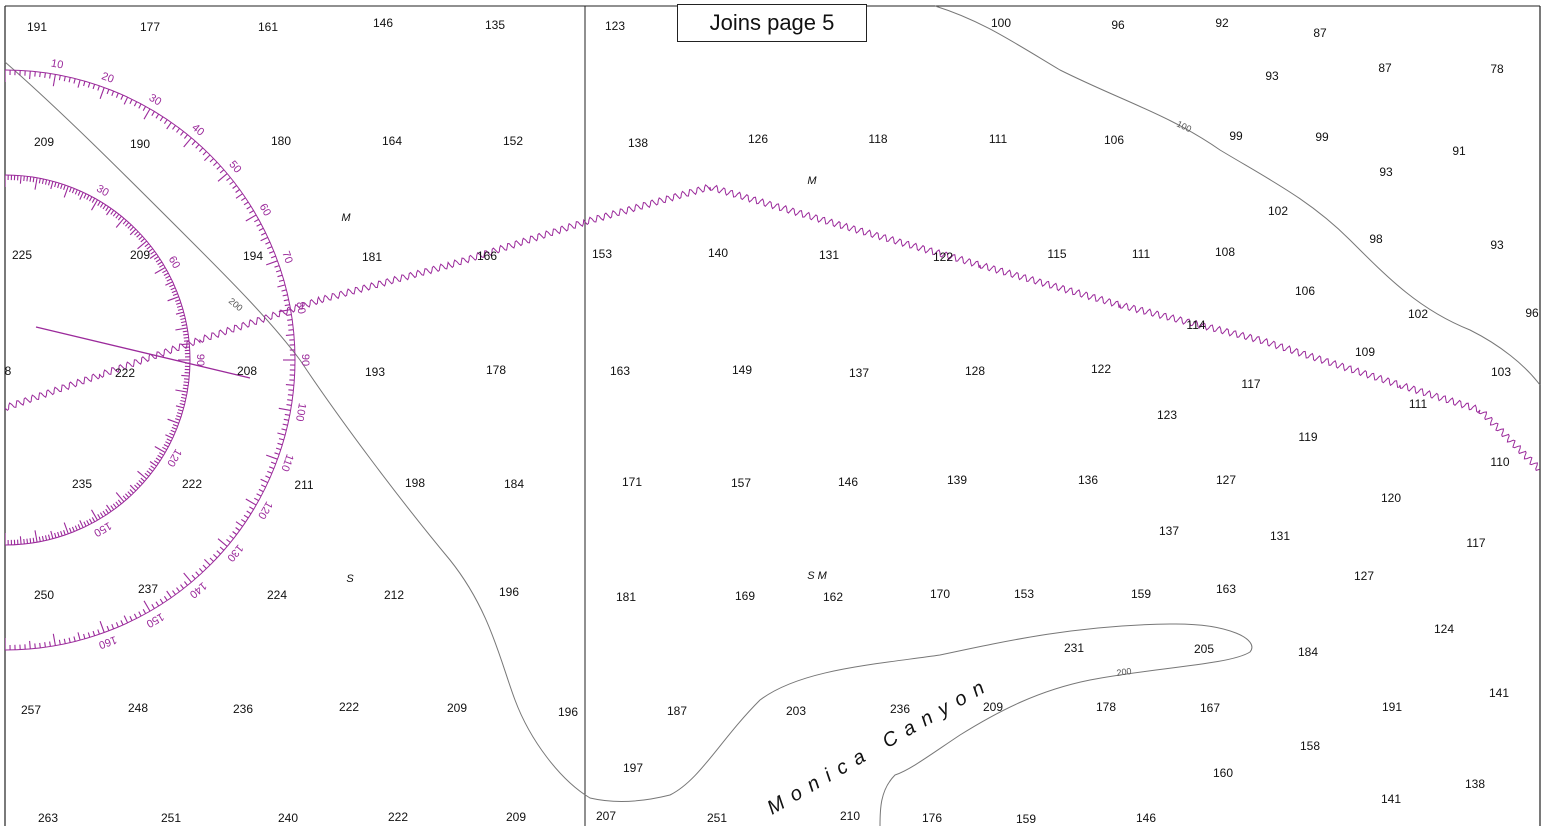 The height and width of the screenshot is (826, 1553). What do you see at coordinates (1114, 140) in the screenshot?
I see `sounding: 106` at bounding box center [1114, 140].